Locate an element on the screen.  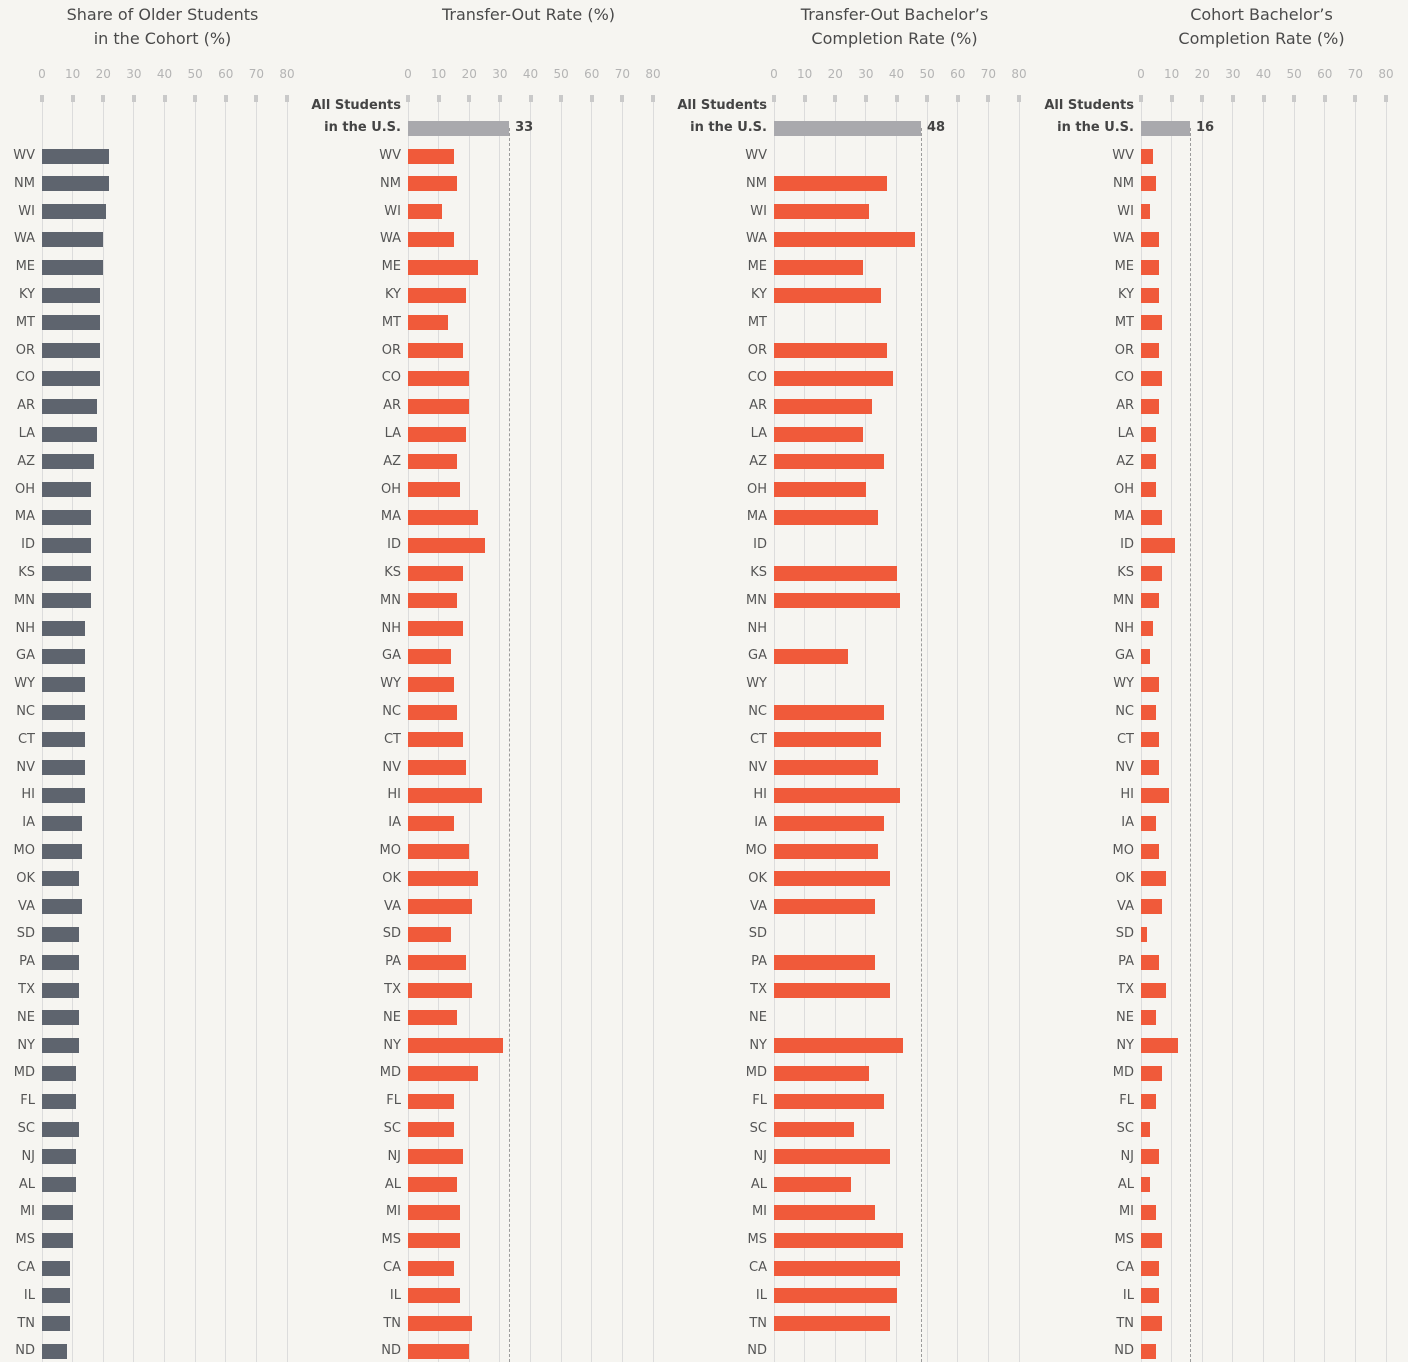
x-tick-label: 30 is located at coordinates (134, 74).